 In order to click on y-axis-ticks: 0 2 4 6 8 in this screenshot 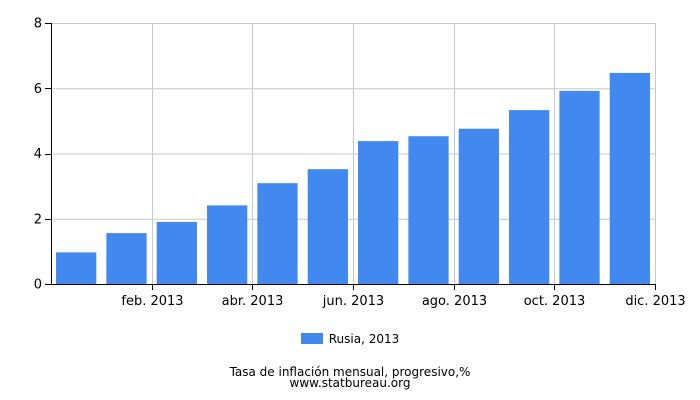, I will do `click(42, 155)`.